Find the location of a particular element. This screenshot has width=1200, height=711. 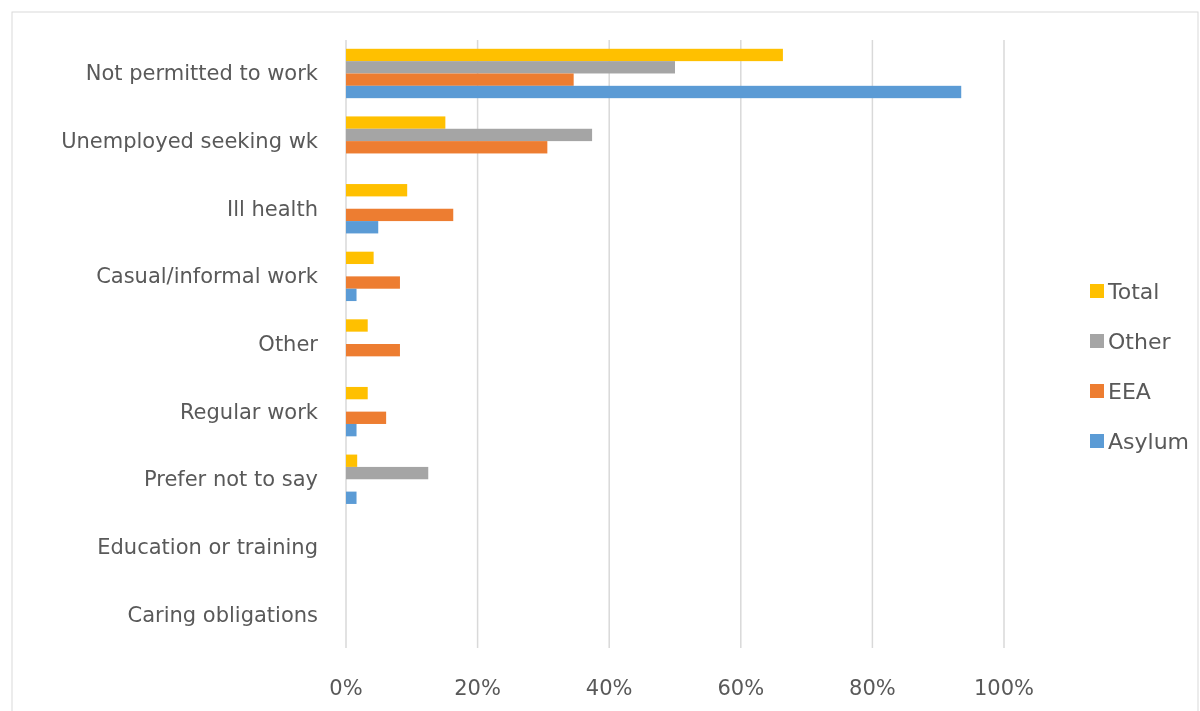

x-tick-label: 60% is located at coordinates (741, 688).